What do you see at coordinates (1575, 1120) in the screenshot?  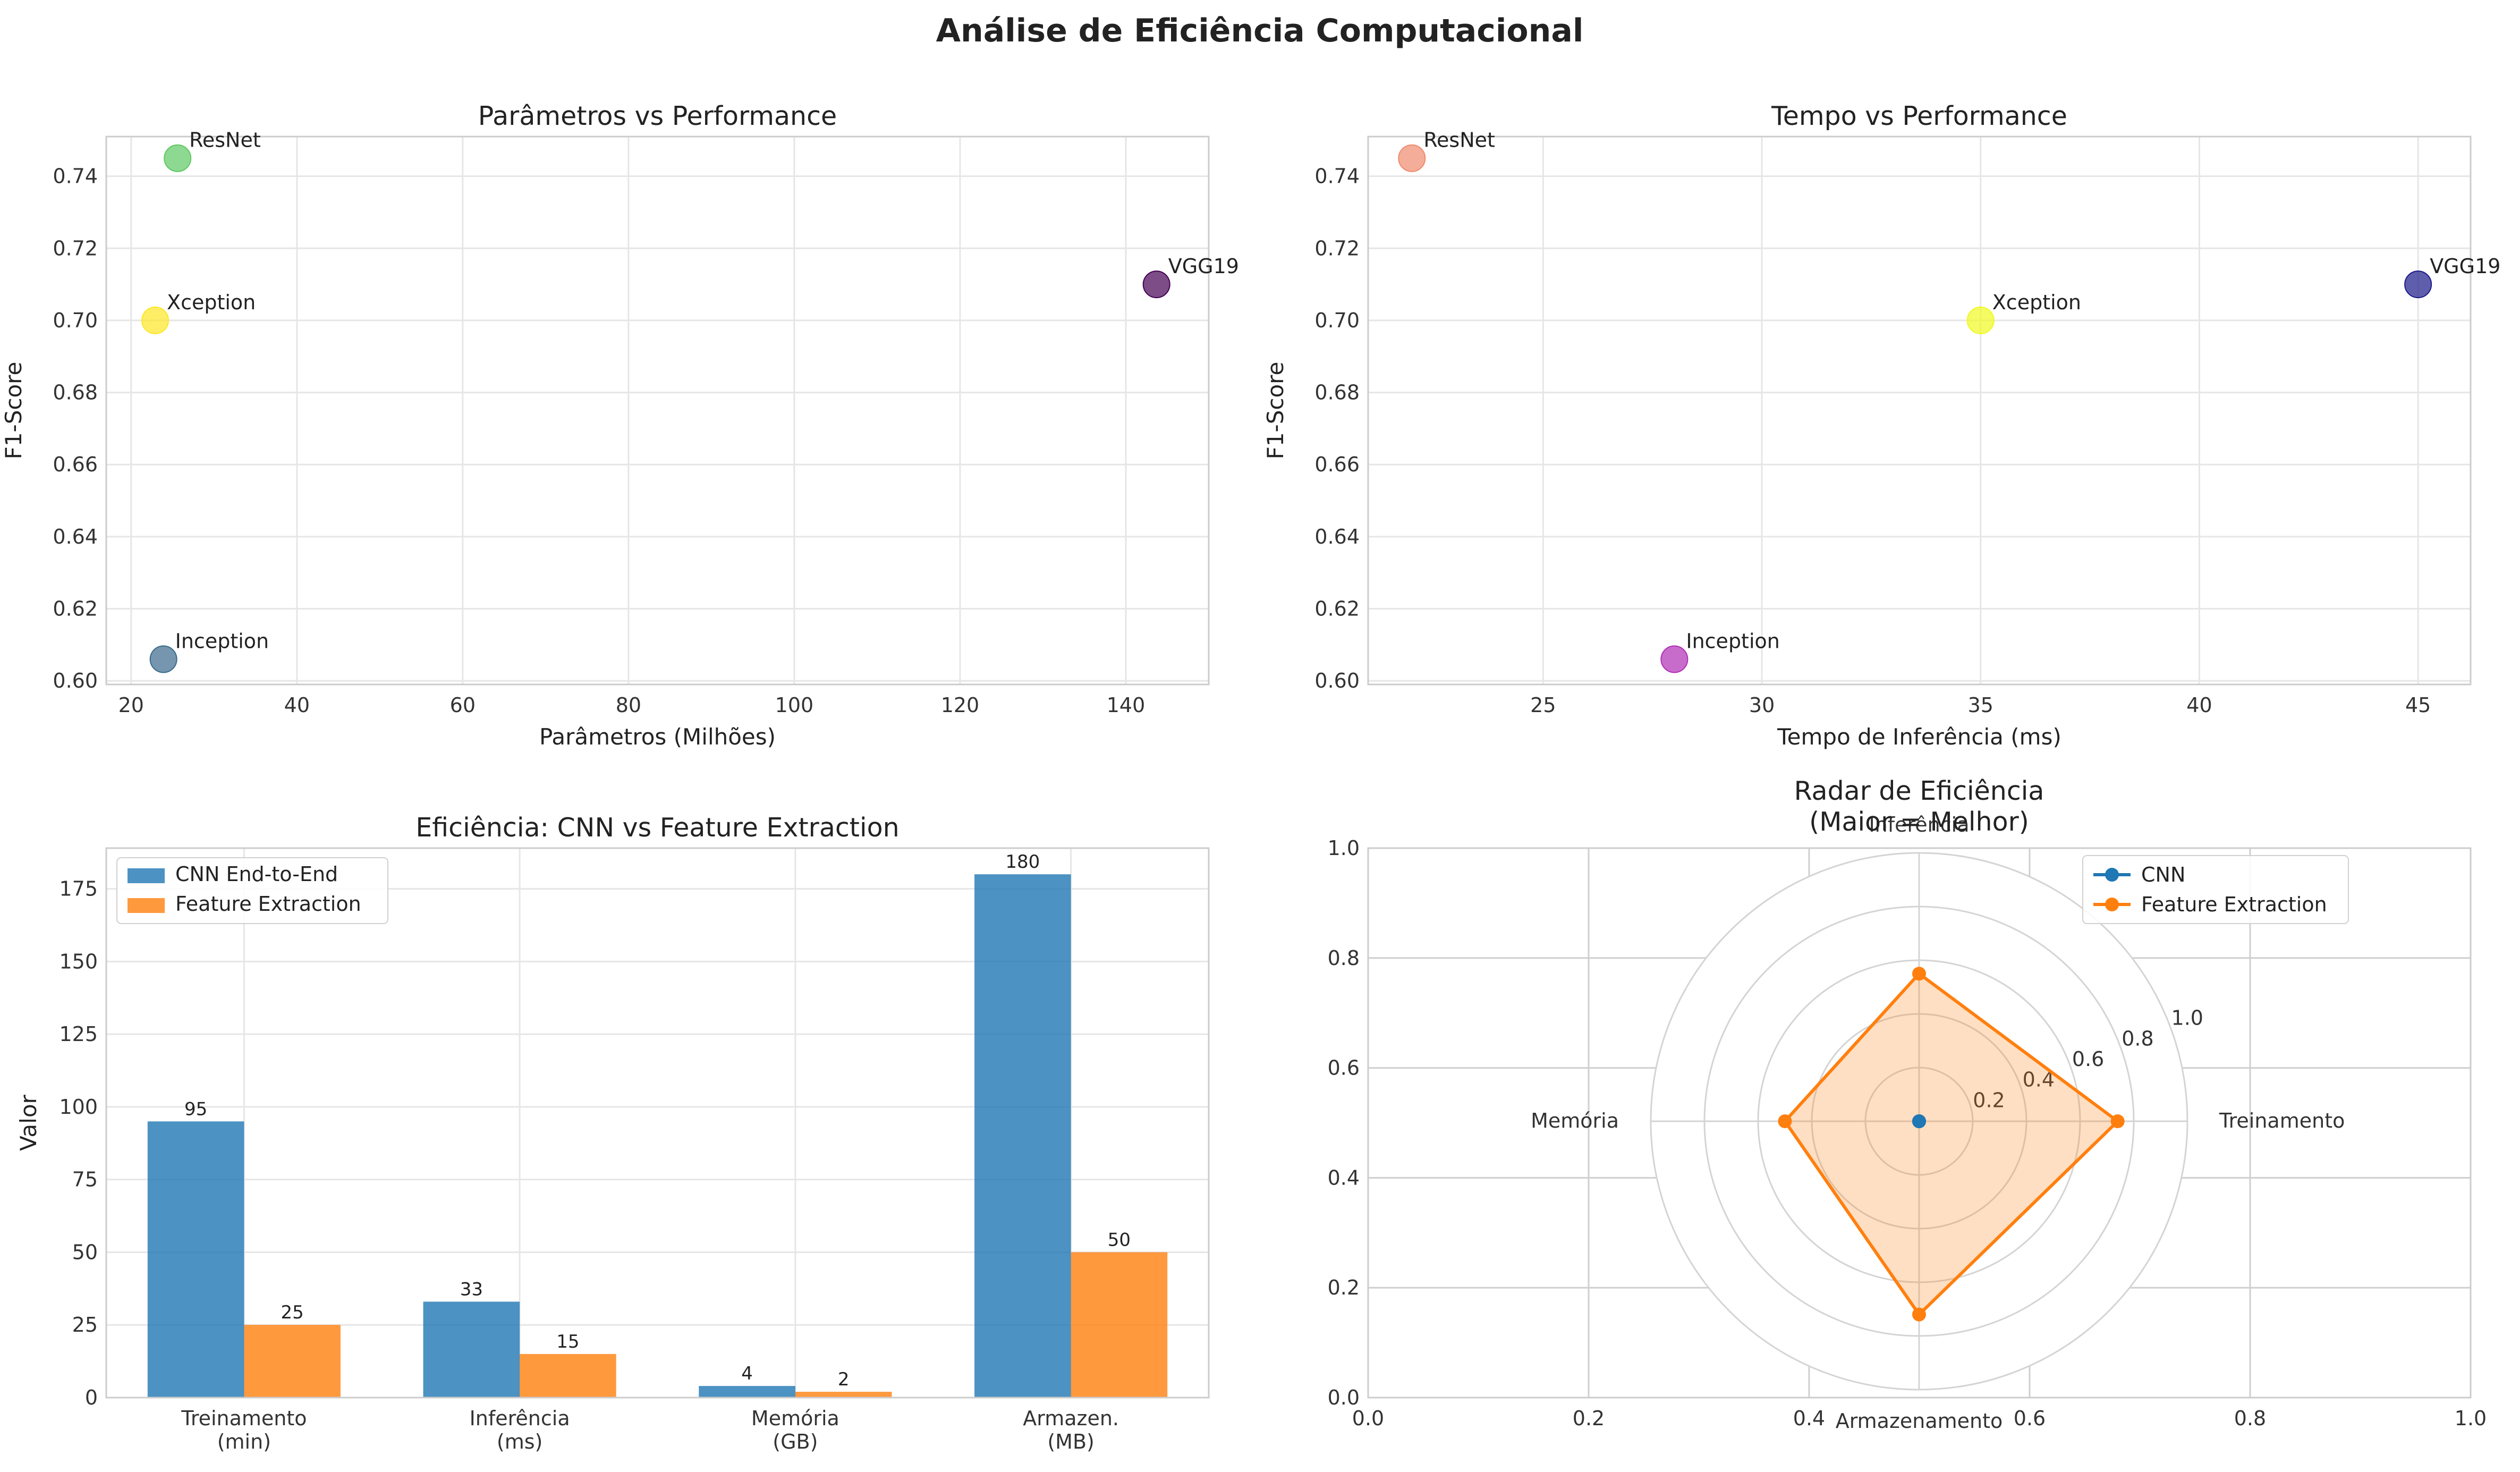 I see `radar-axis-label: Memória` at bounding box center [1575, 1120].